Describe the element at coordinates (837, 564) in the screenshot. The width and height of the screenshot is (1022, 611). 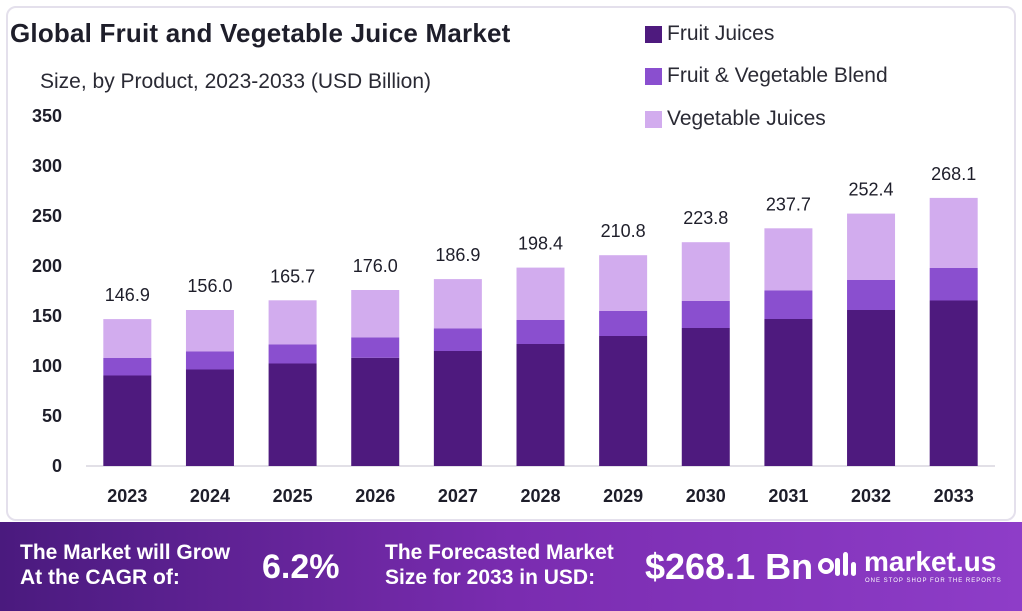
I see `brand-mark-icon` at that location.